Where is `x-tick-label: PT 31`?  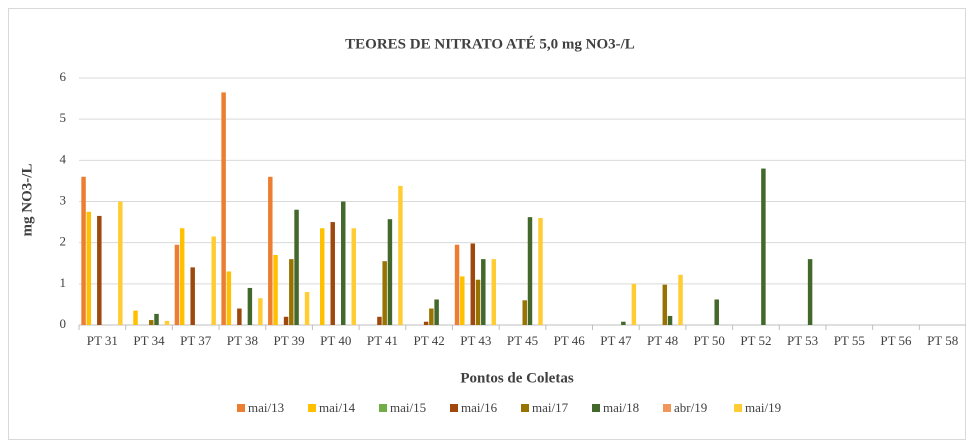 x-tick-label: PT 31 is located at coordinates (102, 340).